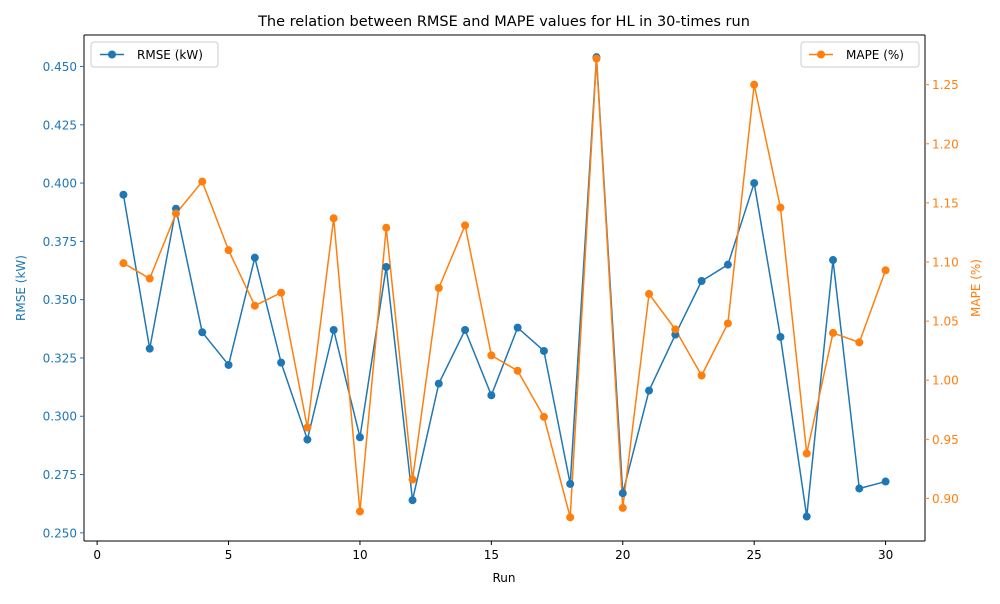  What do you see at coordinates (622, 555) in the screenshot?
I see `x-tick-label: 20` at bounding box center [622, 555].